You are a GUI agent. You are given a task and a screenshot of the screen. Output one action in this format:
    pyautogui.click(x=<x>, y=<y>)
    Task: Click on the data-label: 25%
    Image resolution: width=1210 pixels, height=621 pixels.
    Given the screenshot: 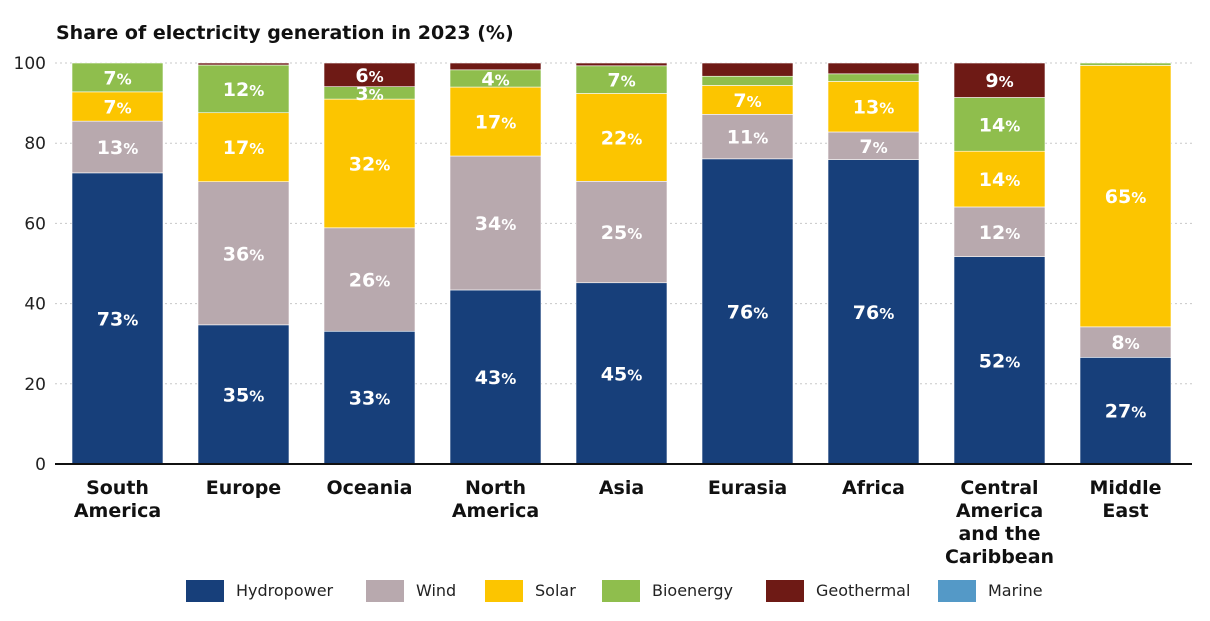 What is the action you would take?
    pyautogui.click(x=621, y=233)
    